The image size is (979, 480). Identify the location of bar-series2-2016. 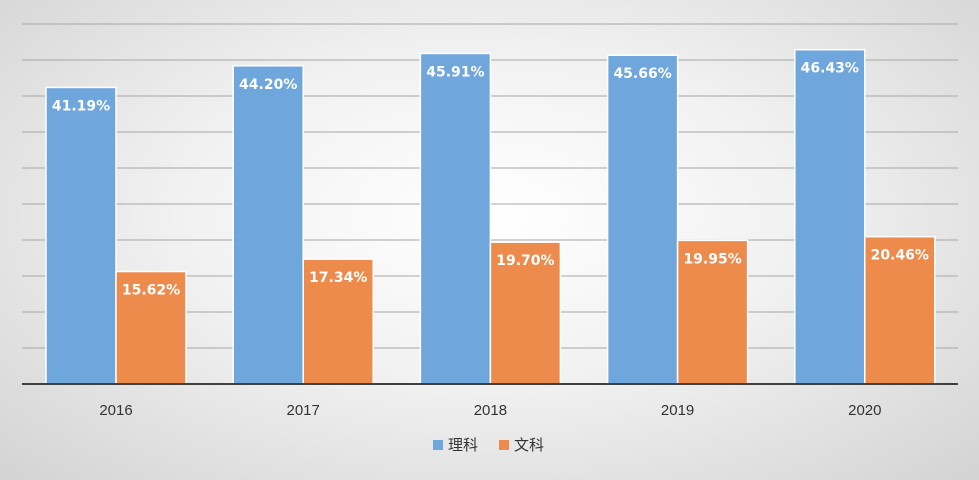
(151, 327).